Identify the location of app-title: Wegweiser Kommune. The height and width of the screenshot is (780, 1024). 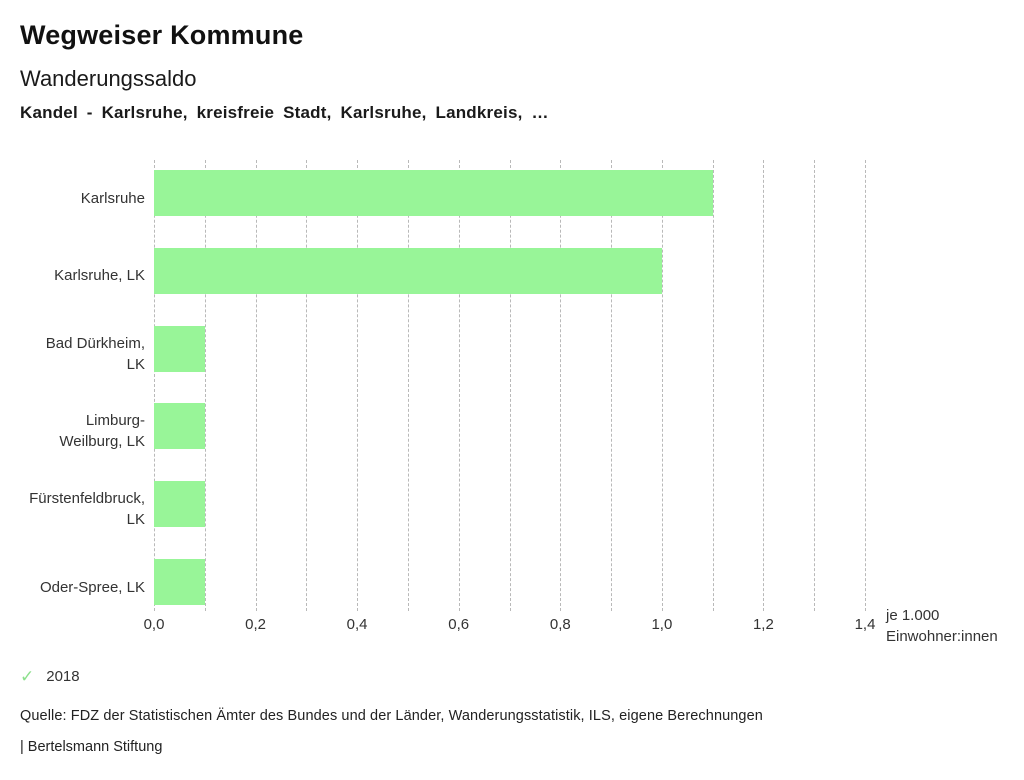
(162, 35).